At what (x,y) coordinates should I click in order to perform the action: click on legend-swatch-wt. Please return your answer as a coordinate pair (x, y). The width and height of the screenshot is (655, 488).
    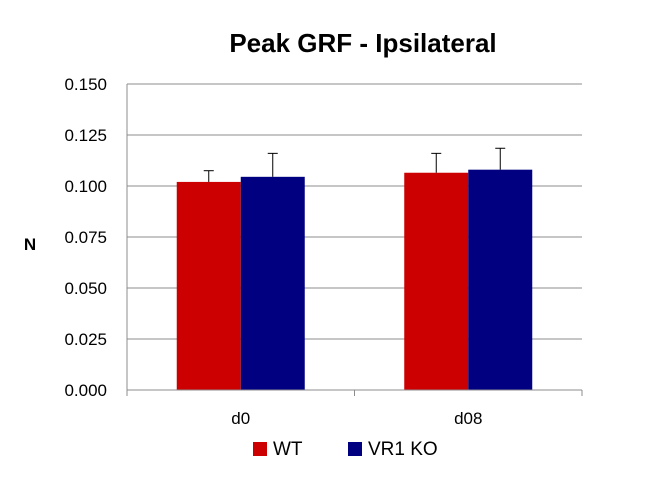
    Looking at the image, I should click on (260, 449).